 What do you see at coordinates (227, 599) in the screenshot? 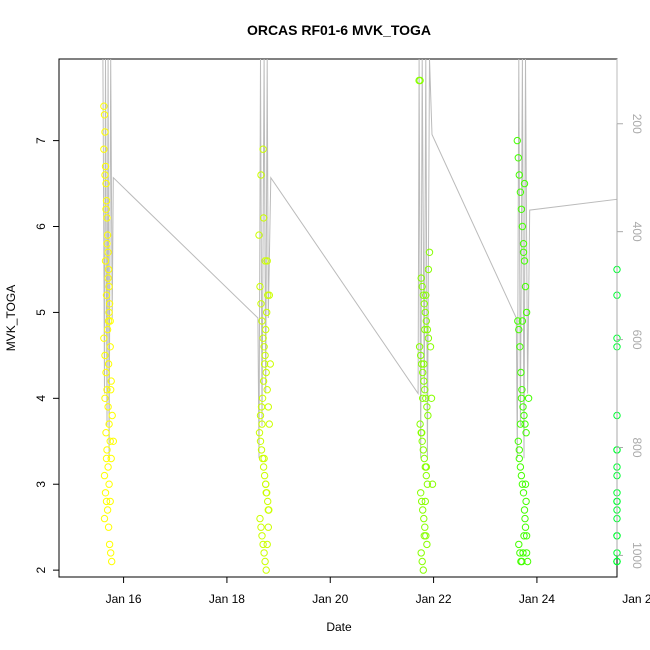
I see `x-tick-label: Jan 18` at bounding box center [227, 599].